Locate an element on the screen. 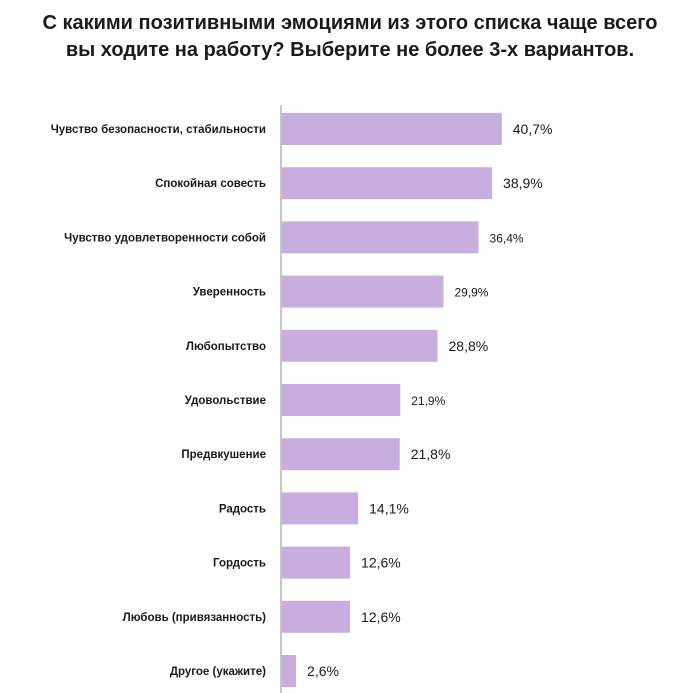 The image size is (680, 693). category-label: Чувство удовлетворенности собой is located at coordinates (165, 238).